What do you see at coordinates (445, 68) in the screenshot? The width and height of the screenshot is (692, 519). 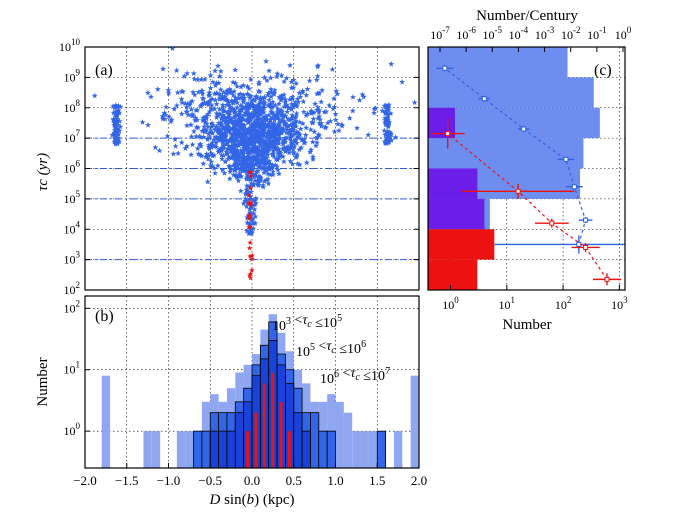 I see `rate-point` at bounding box center [445, 68].